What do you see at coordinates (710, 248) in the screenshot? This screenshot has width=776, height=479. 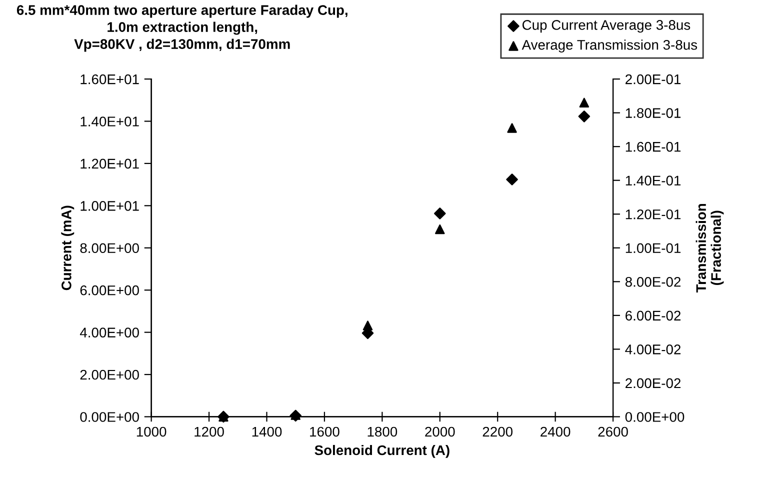 I see `y2-axis-title: Transmission (Fractional)` at bounding box center [710, 248].